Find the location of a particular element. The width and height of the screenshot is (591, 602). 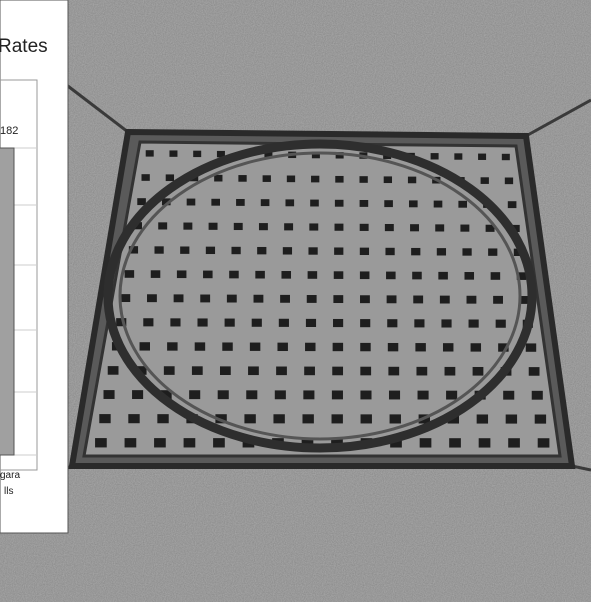

category-label: gara is located at coordinates (10, 475).